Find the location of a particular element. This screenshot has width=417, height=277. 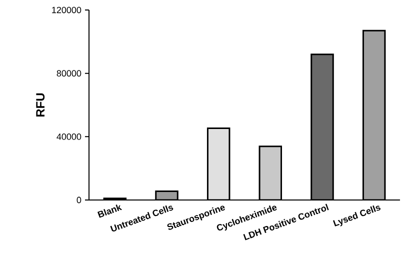

y-tick-label: 0 is located at coordinates (79, 200).